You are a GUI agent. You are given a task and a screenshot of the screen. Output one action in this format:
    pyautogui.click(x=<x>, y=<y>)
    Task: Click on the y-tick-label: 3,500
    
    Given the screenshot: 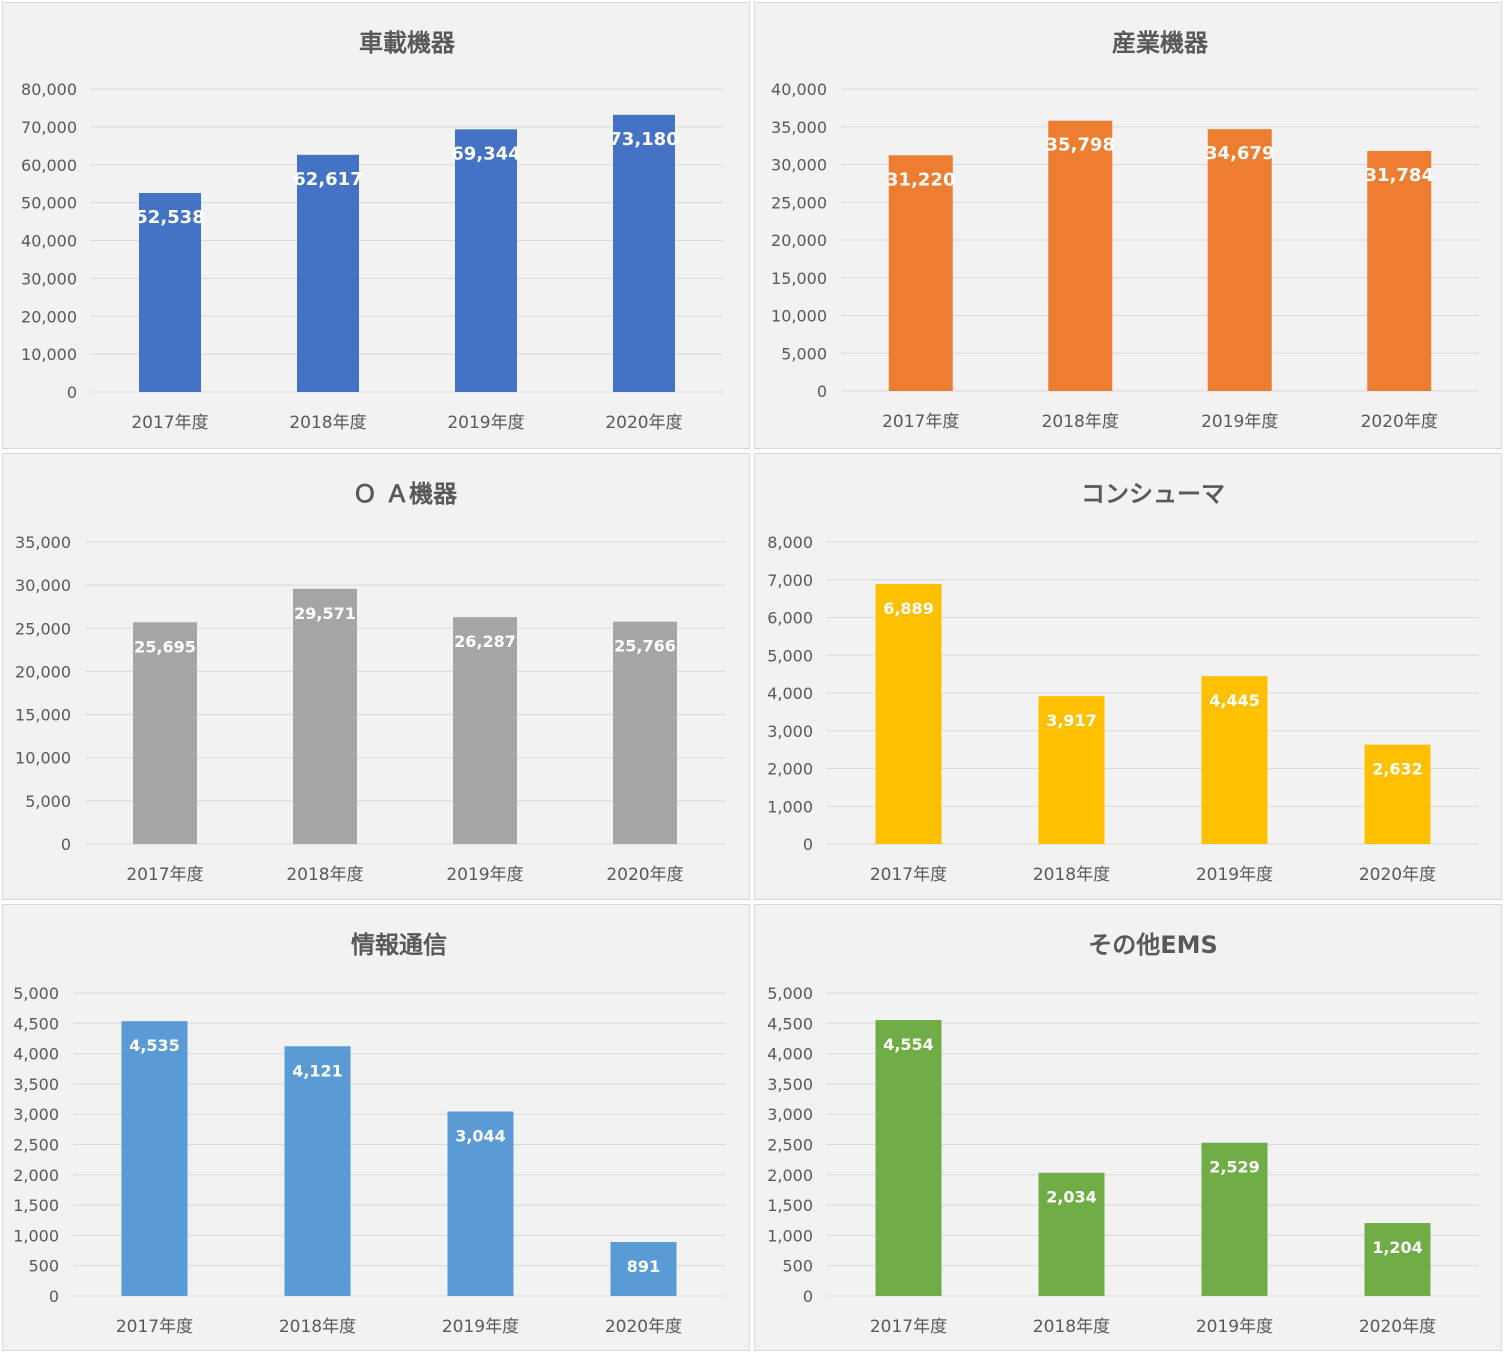 What is the action you would take?
    pyautogui.click(x=36, y=1084)
    